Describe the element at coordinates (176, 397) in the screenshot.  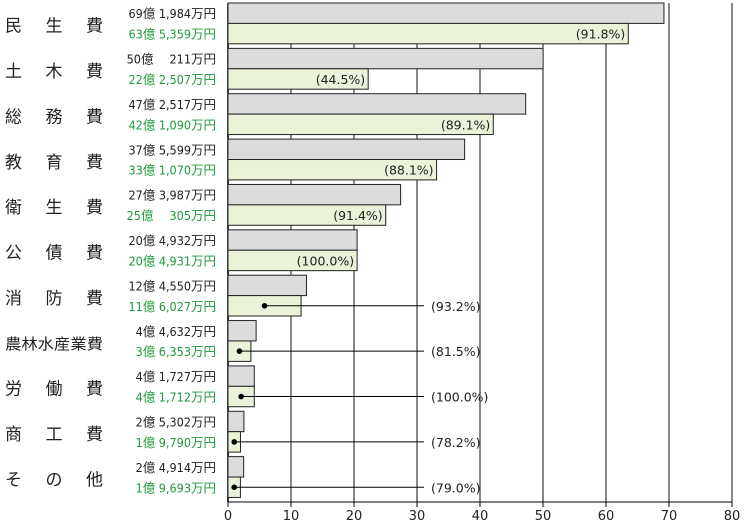
I see `actual-value-label: 4億 1,712万円` at that location.